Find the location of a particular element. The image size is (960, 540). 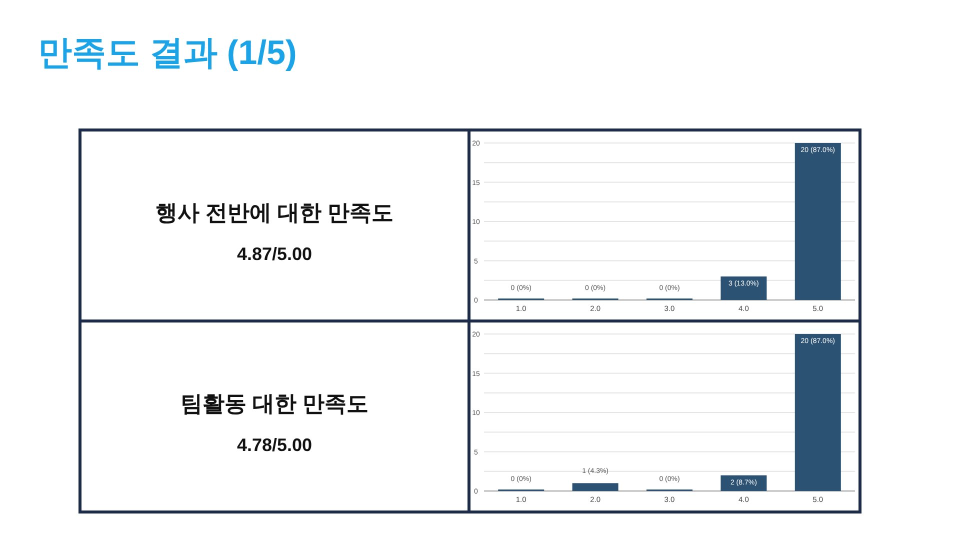

text: 4.78/5.00 is located at coordinates (274, 444).